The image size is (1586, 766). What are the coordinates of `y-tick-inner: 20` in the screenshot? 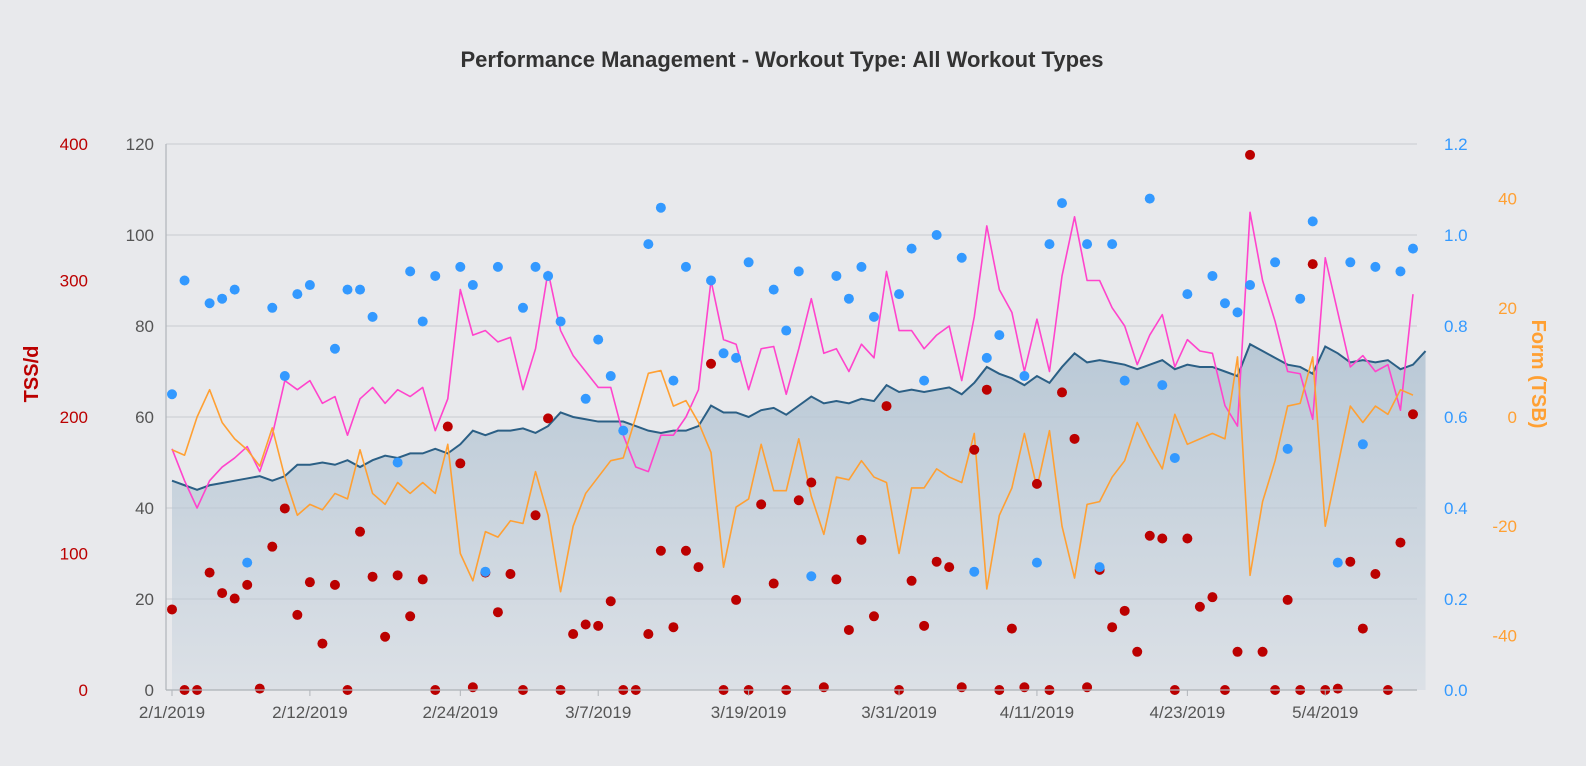 It's located at (144, 599).